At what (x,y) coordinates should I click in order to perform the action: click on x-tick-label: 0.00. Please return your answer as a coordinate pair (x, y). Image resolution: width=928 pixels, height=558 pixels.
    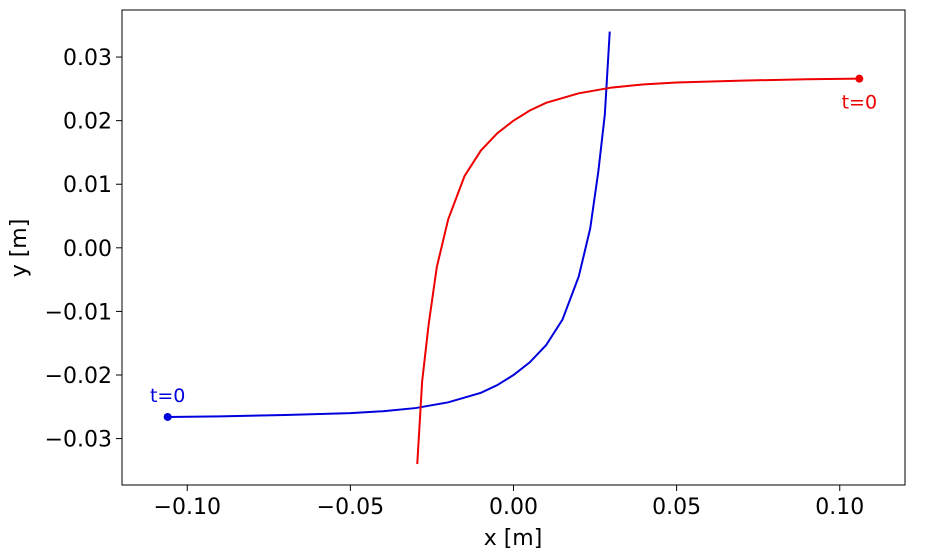
    Looking at the image, I should click on (513, 507).